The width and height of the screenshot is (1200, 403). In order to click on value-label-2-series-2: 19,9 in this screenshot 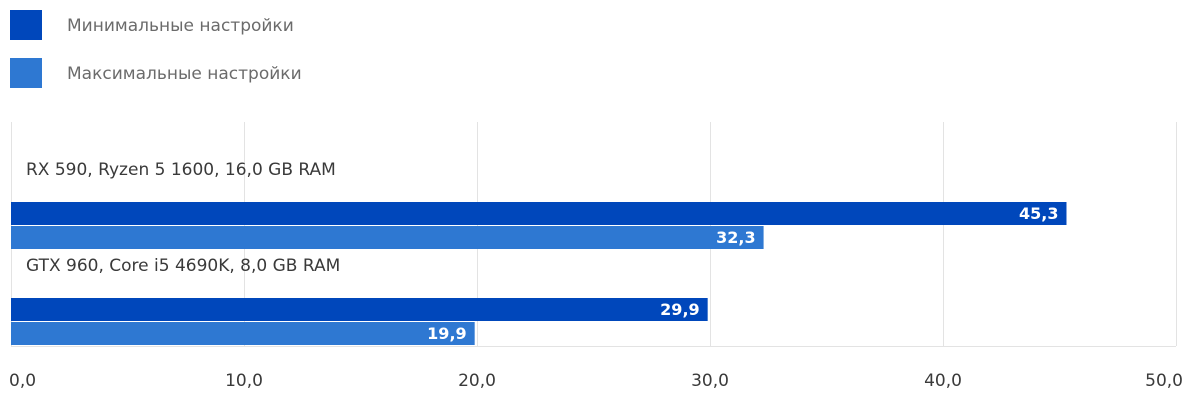, I will do `click(446, 333)`.